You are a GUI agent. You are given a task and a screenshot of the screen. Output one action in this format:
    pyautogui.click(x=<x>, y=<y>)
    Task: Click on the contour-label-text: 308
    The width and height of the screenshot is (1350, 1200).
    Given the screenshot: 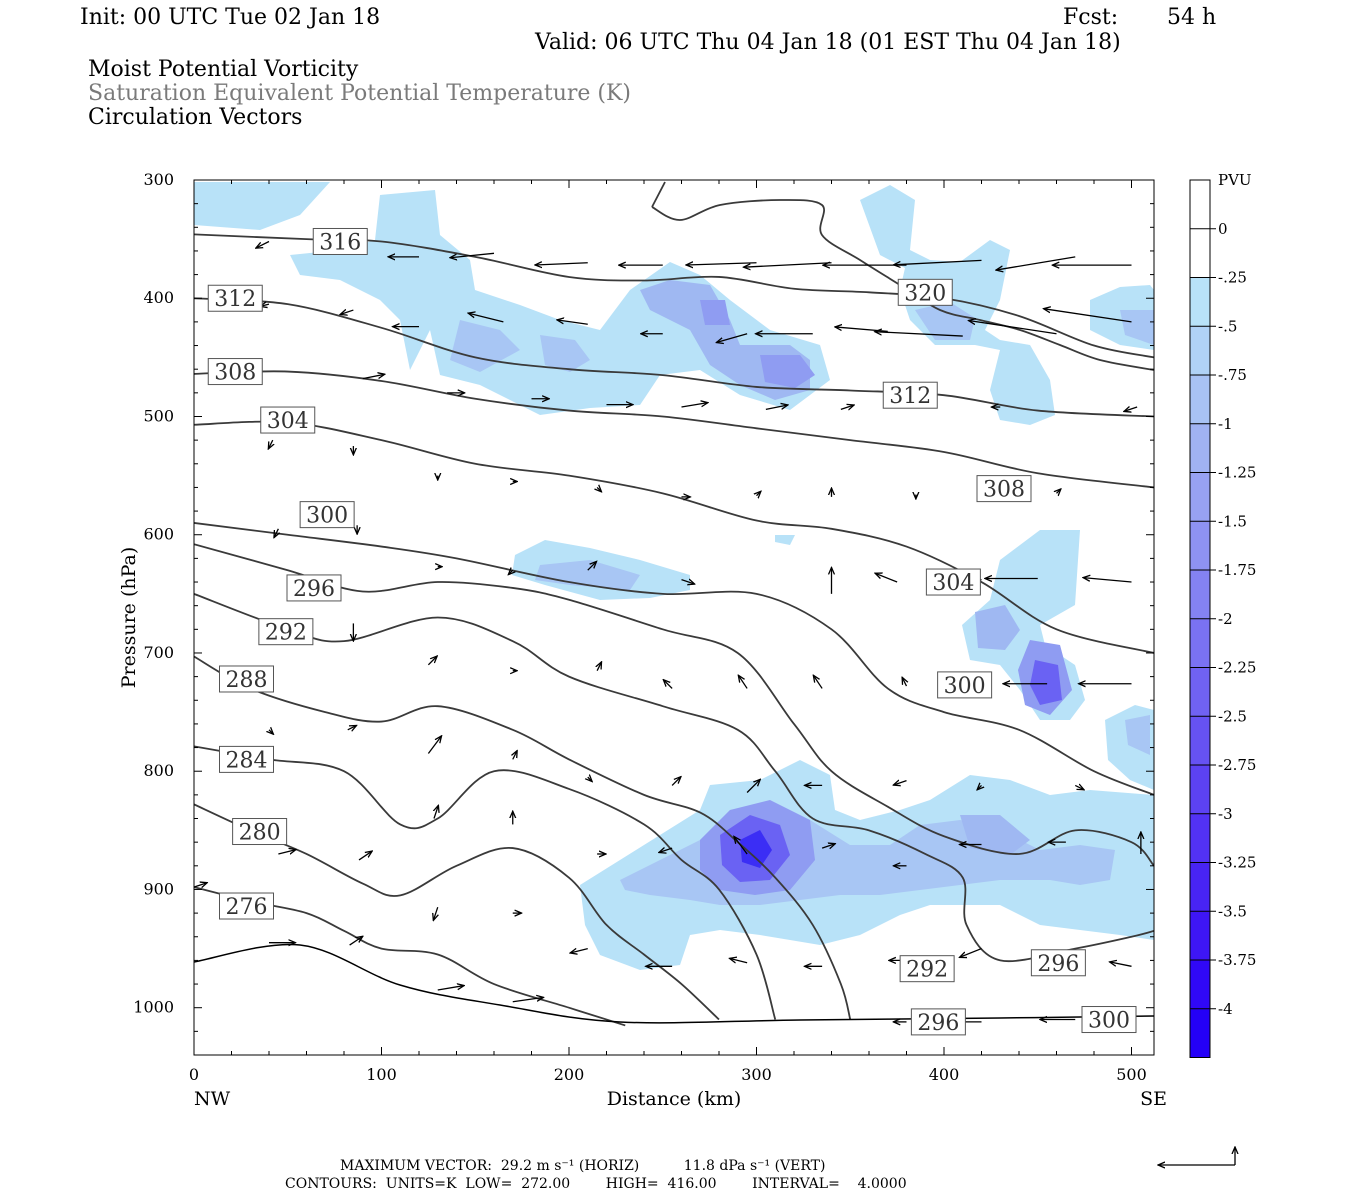 What is the action you would take?
    pyautogui.click(x=1004, y=490)
    